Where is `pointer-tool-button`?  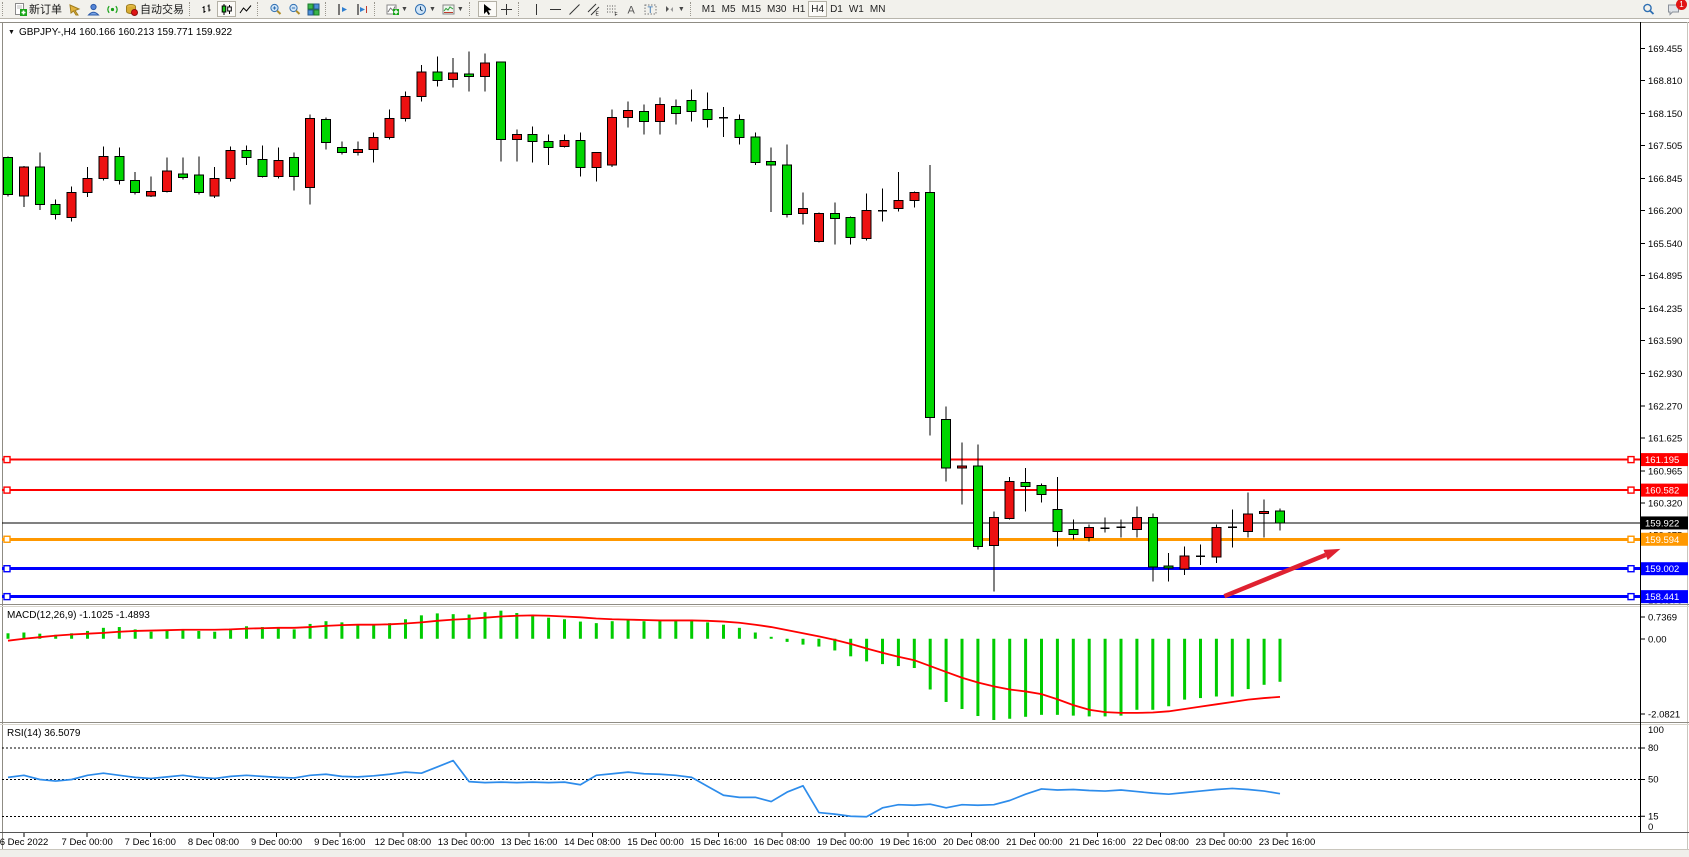
pointer-tool-button is located at coordinates (74, 9).